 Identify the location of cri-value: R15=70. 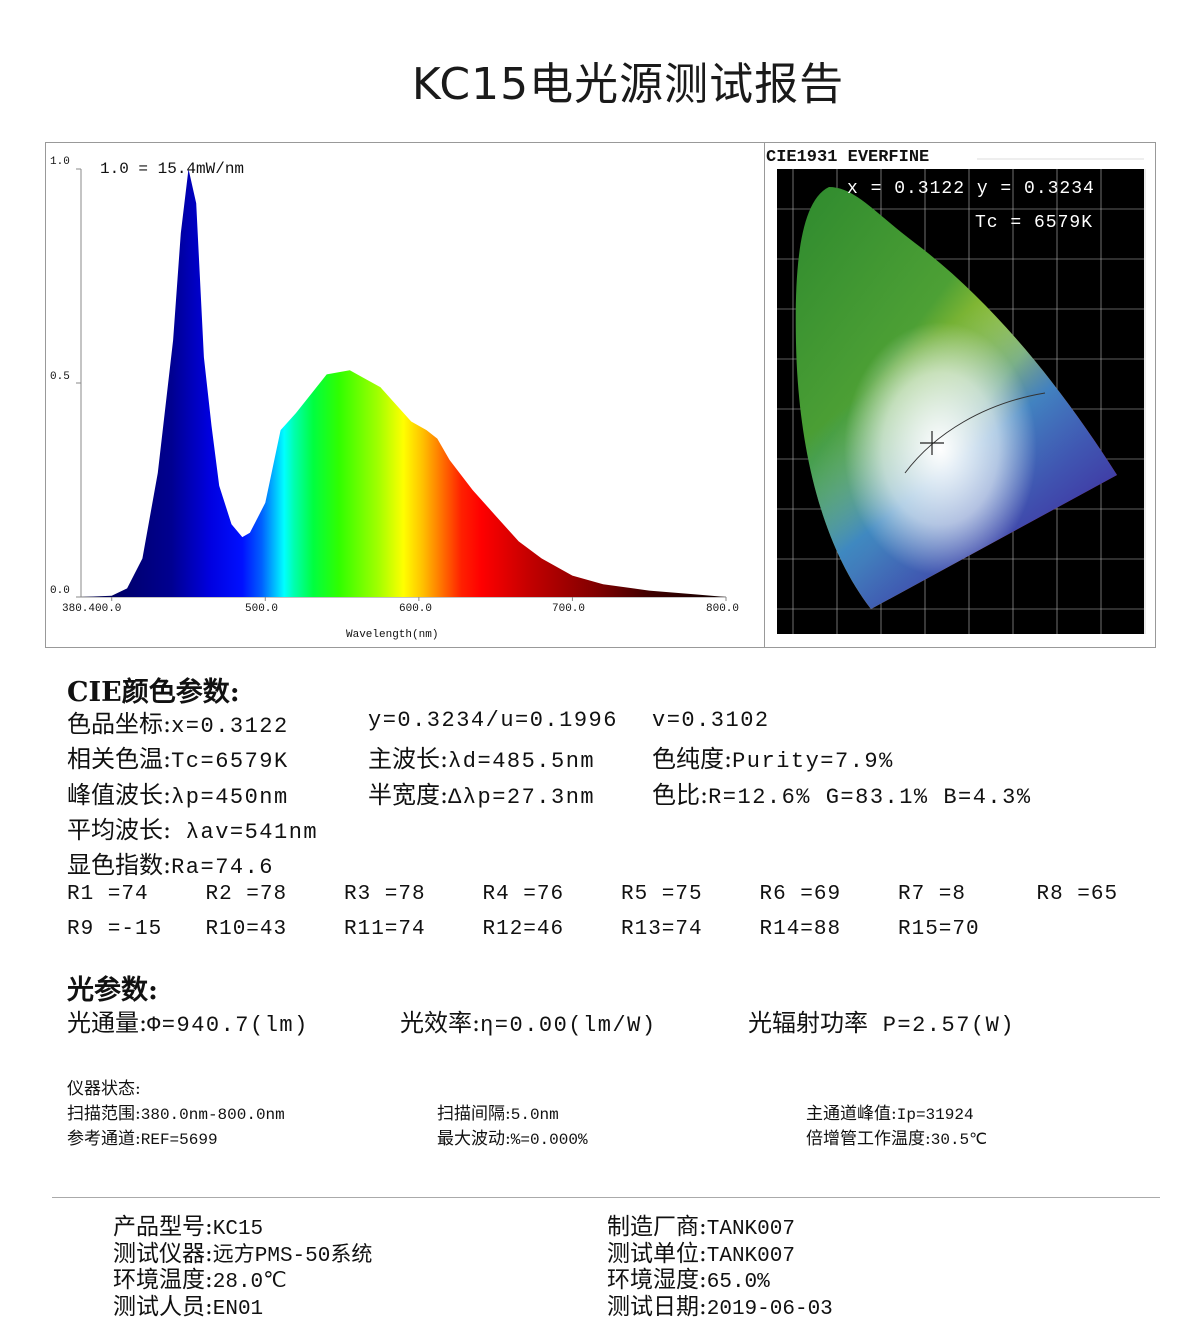
(939, 929).